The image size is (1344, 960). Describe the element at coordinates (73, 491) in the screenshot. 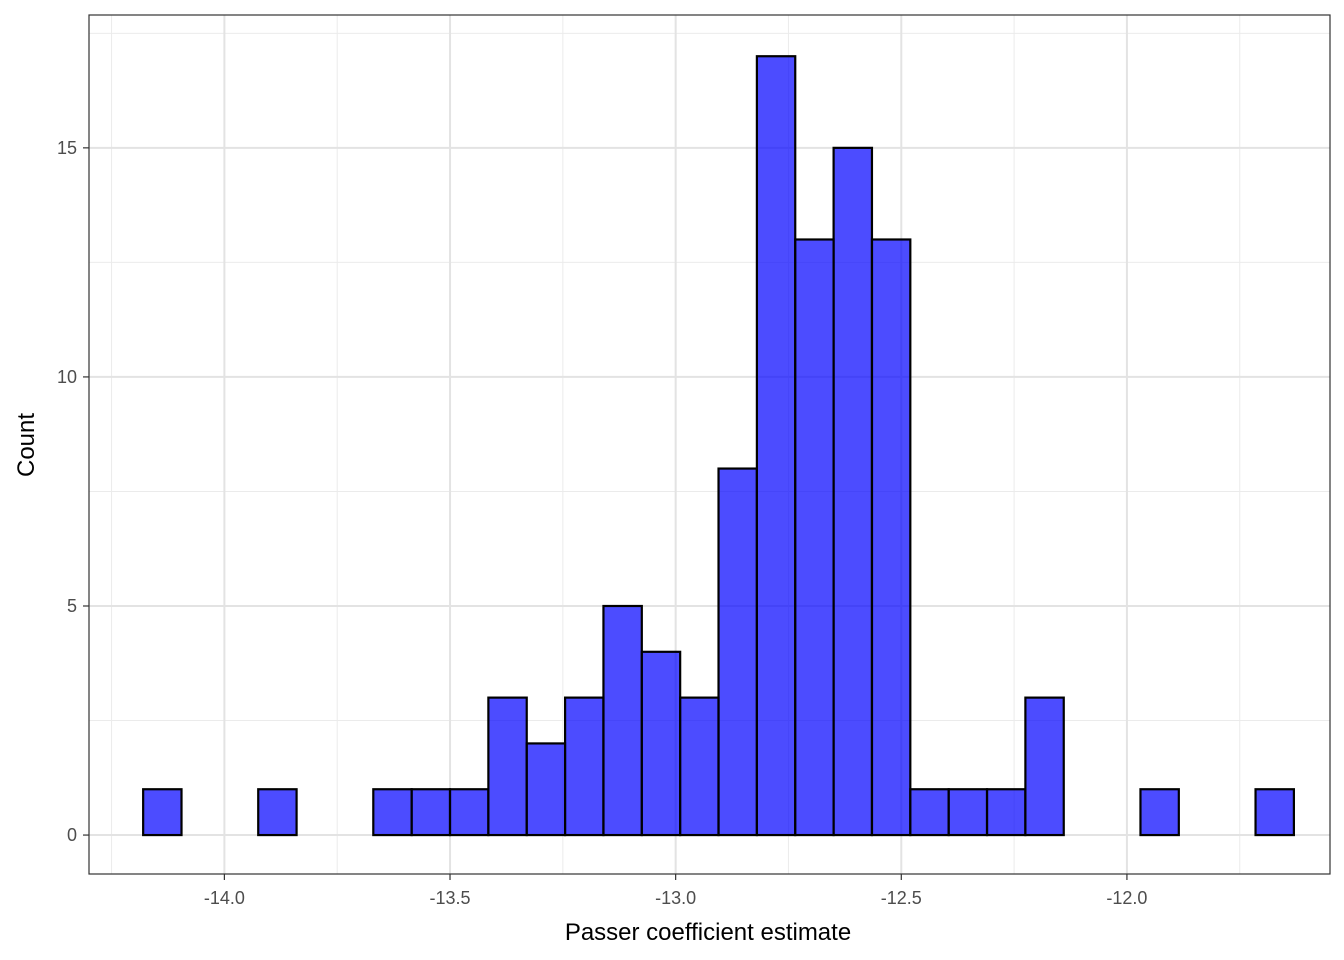

I see `y-axis-ticks: 0 5 10 15` at that location.